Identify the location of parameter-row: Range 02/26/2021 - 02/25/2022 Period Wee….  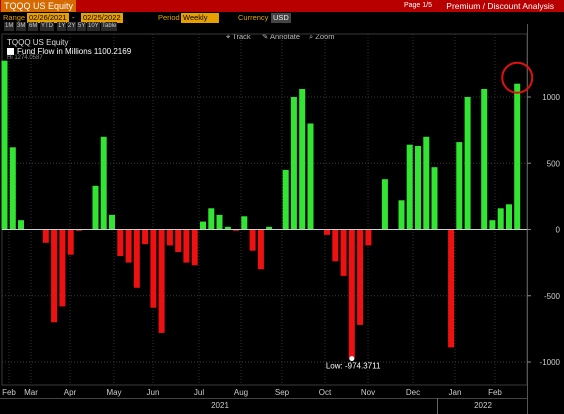
(282, 18).